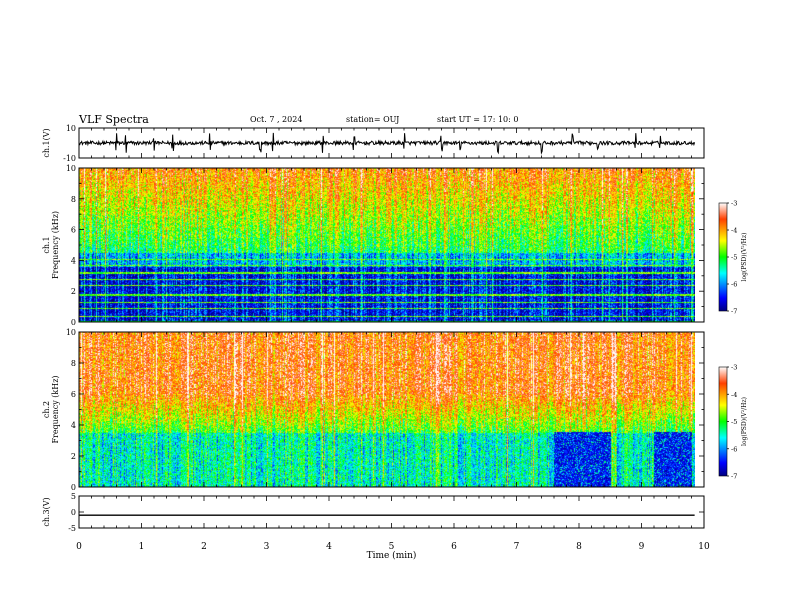 The image size is (792, 612). I want to click on x-tick-label: 7, so click(517, 547).